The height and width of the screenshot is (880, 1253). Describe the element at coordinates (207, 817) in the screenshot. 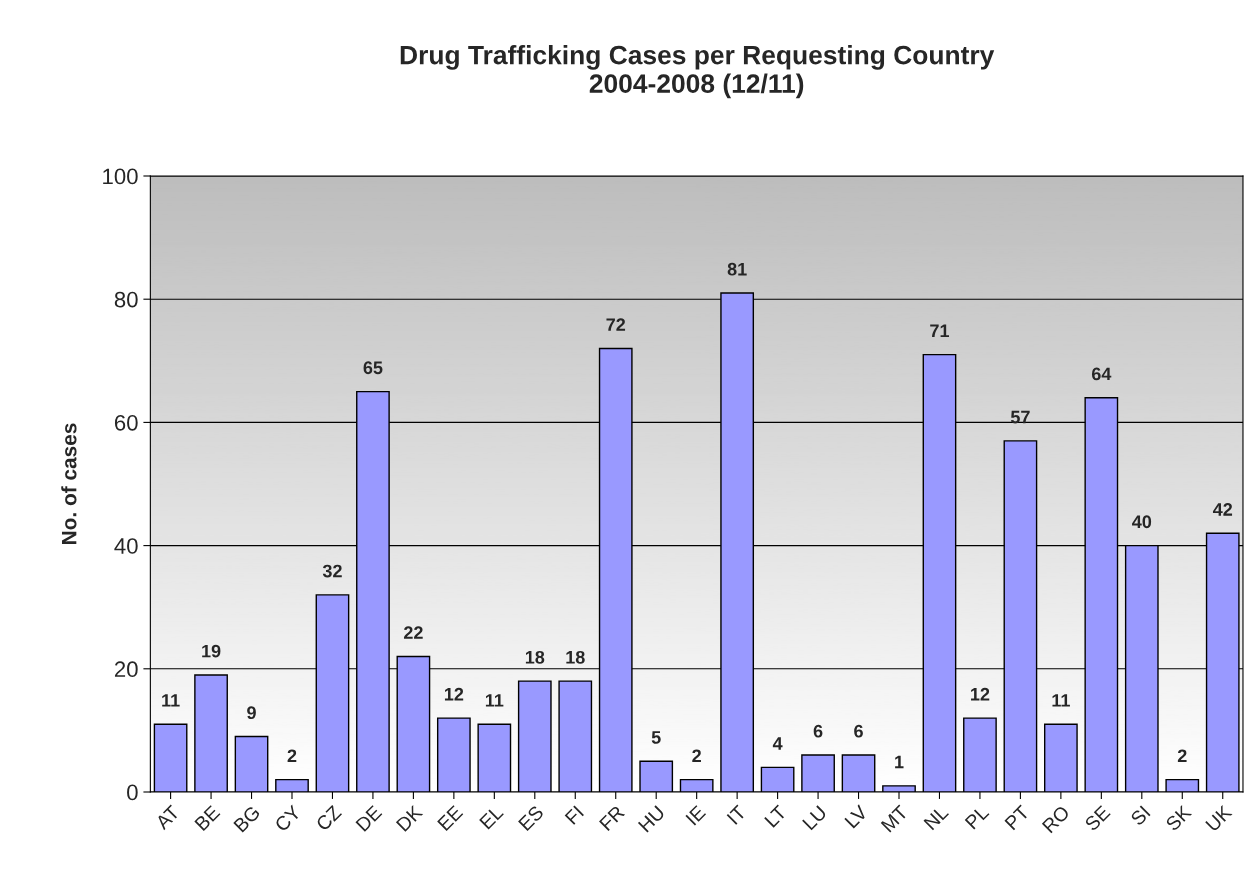

I see `x-tick-label: BE` at that location.